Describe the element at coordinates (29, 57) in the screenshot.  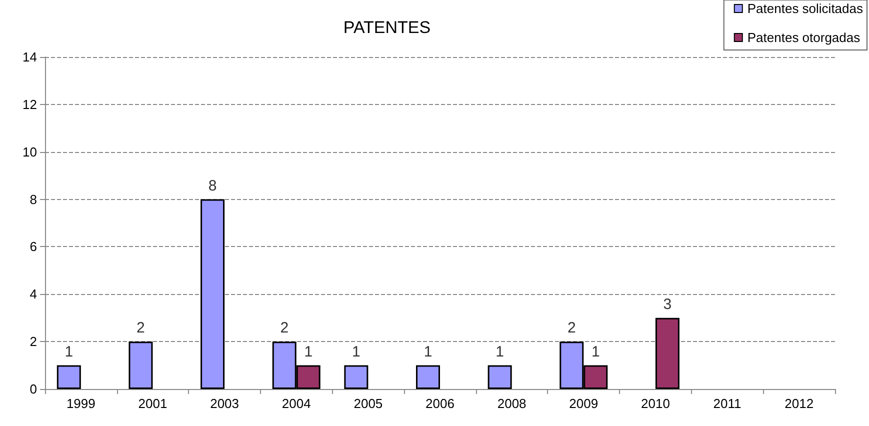
I see `y-tick-label: 14` at that location.